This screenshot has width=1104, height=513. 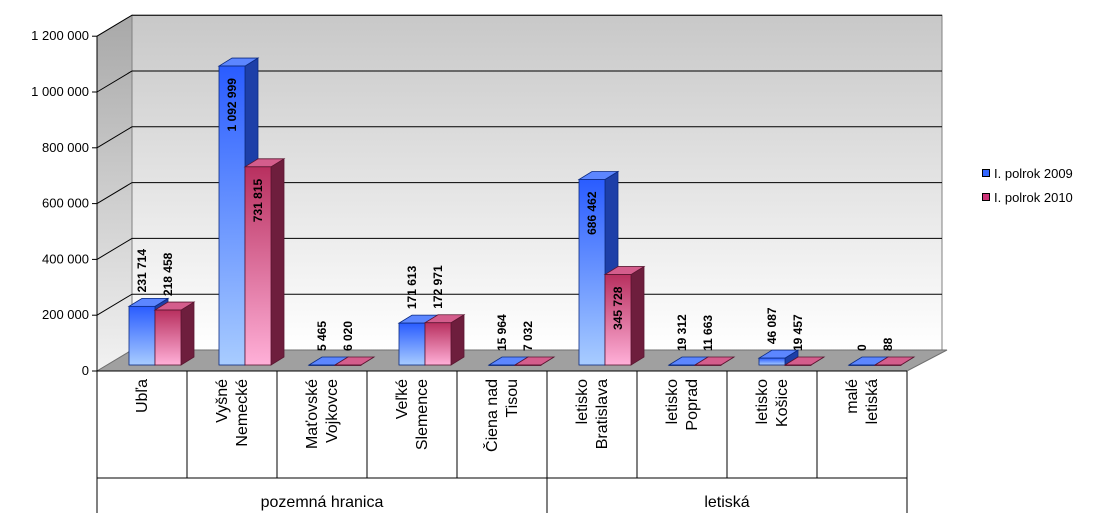 What do you see at coordinates (85, 370) in the screenshot?
I see `y-tick-label: 0` at bounding box center [85, 370].